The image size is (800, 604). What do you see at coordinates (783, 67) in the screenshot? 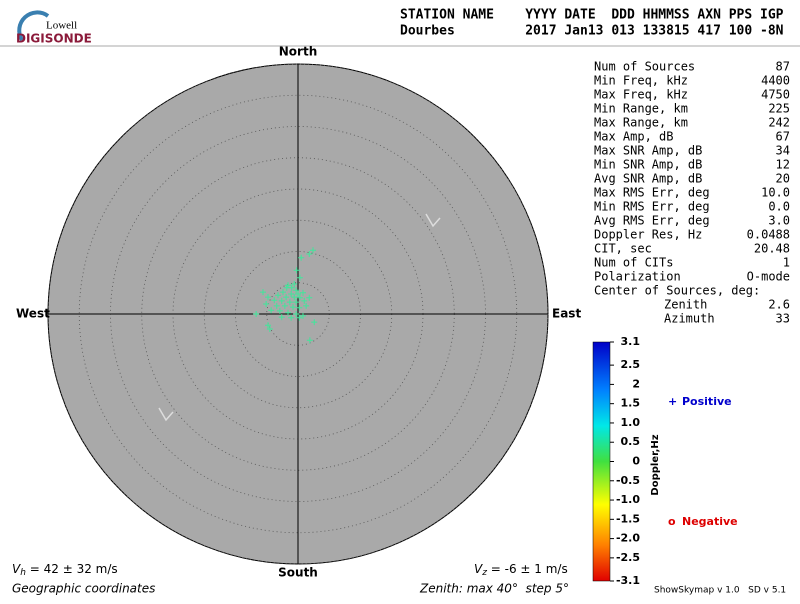
I see `stat-value: 87` at bounding box center [783, 67].